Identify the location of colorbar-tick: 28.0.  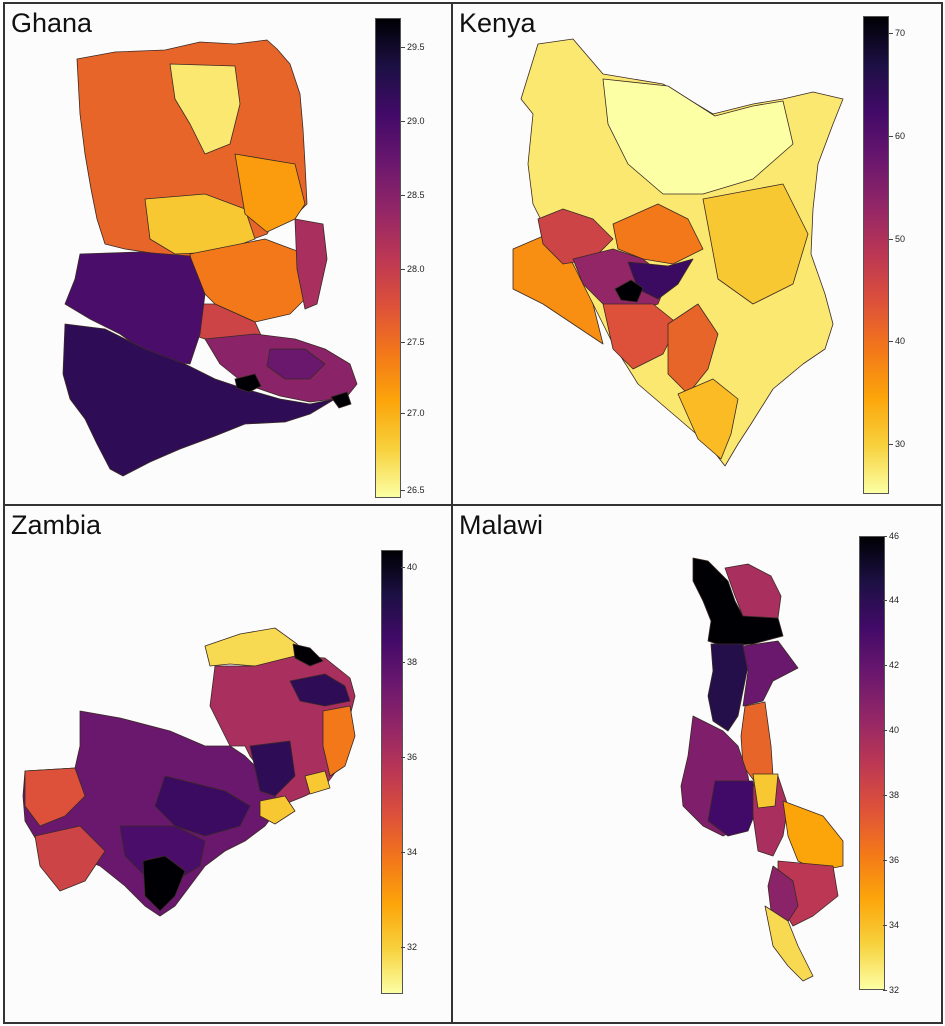
(413, 269).